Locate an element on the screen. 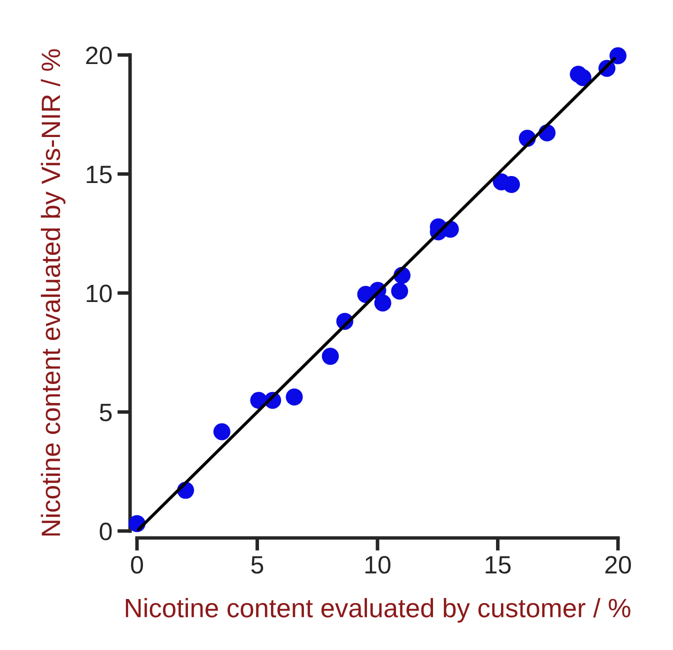 This screenshot has height=650, width=673. y-tick-label: 20 is located at coordinates (99, 55).